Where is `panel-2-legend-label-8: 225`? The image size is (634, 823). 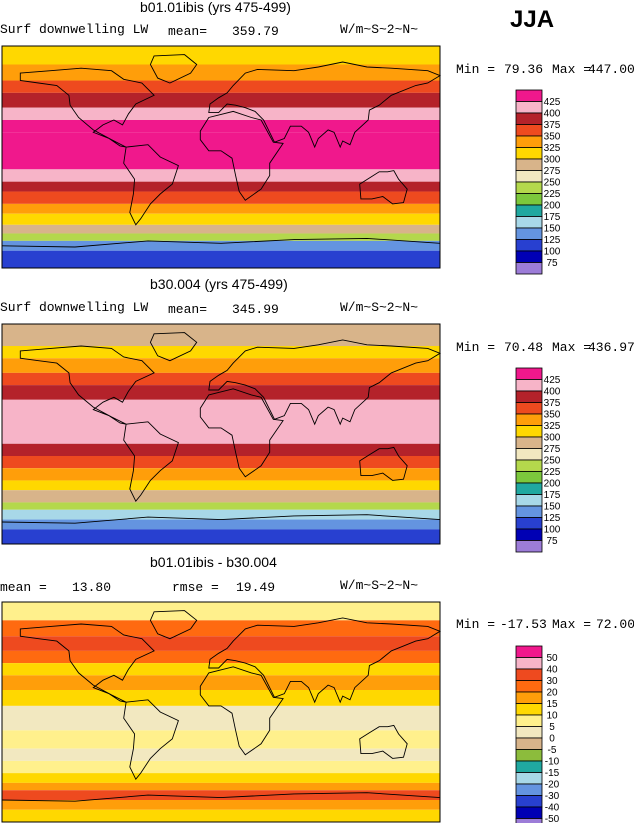
panel-2-legend-label-8: 225 is located at coordinates (552, 472).